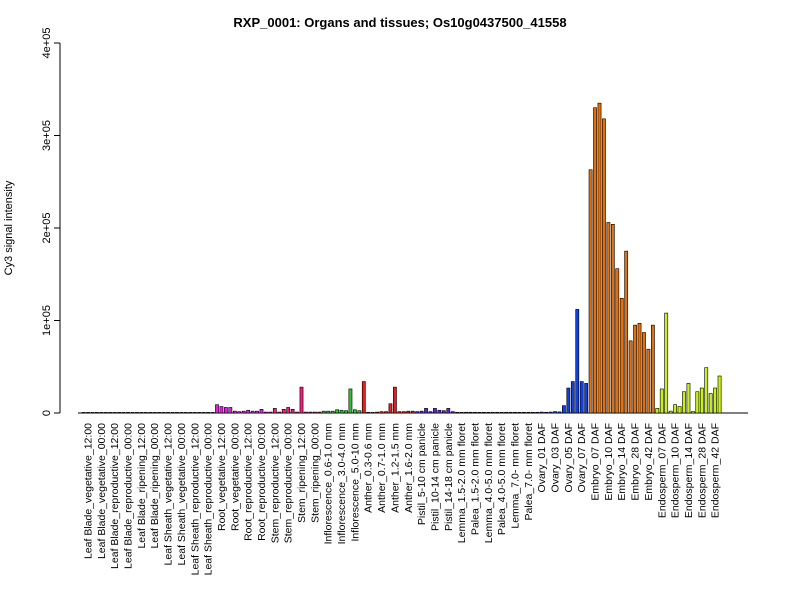  What do you see at coordinates (676, 470) in the screenshot?
I see `category-label: Endosperm_10 DAF` at bounding box center [676, 470].